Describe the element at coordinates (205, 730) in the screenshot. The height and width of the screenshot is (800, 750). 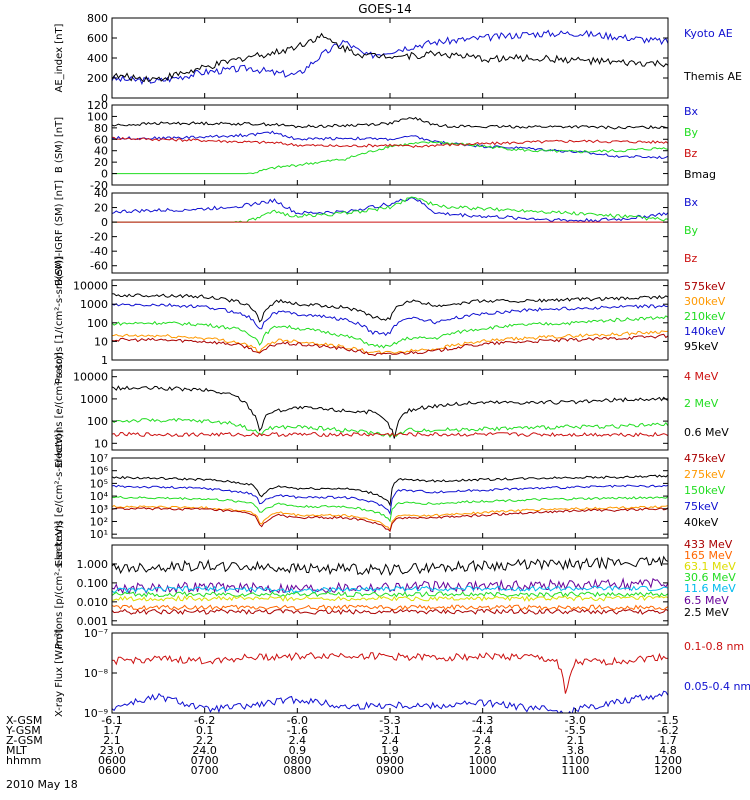
I see `axis-row-value: 0.1` at that location.